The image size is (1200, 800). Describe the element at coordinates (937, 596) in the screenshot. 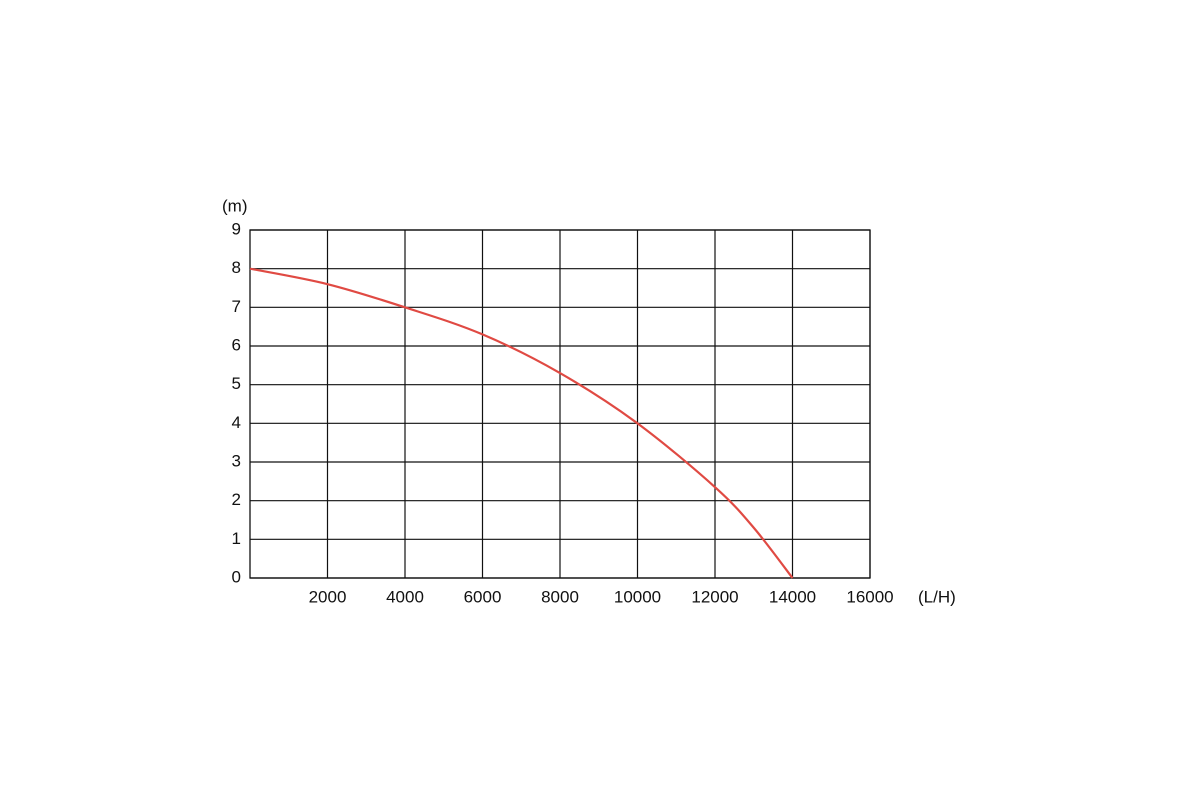

I see `x-axis-label: (L/H)` at that location.